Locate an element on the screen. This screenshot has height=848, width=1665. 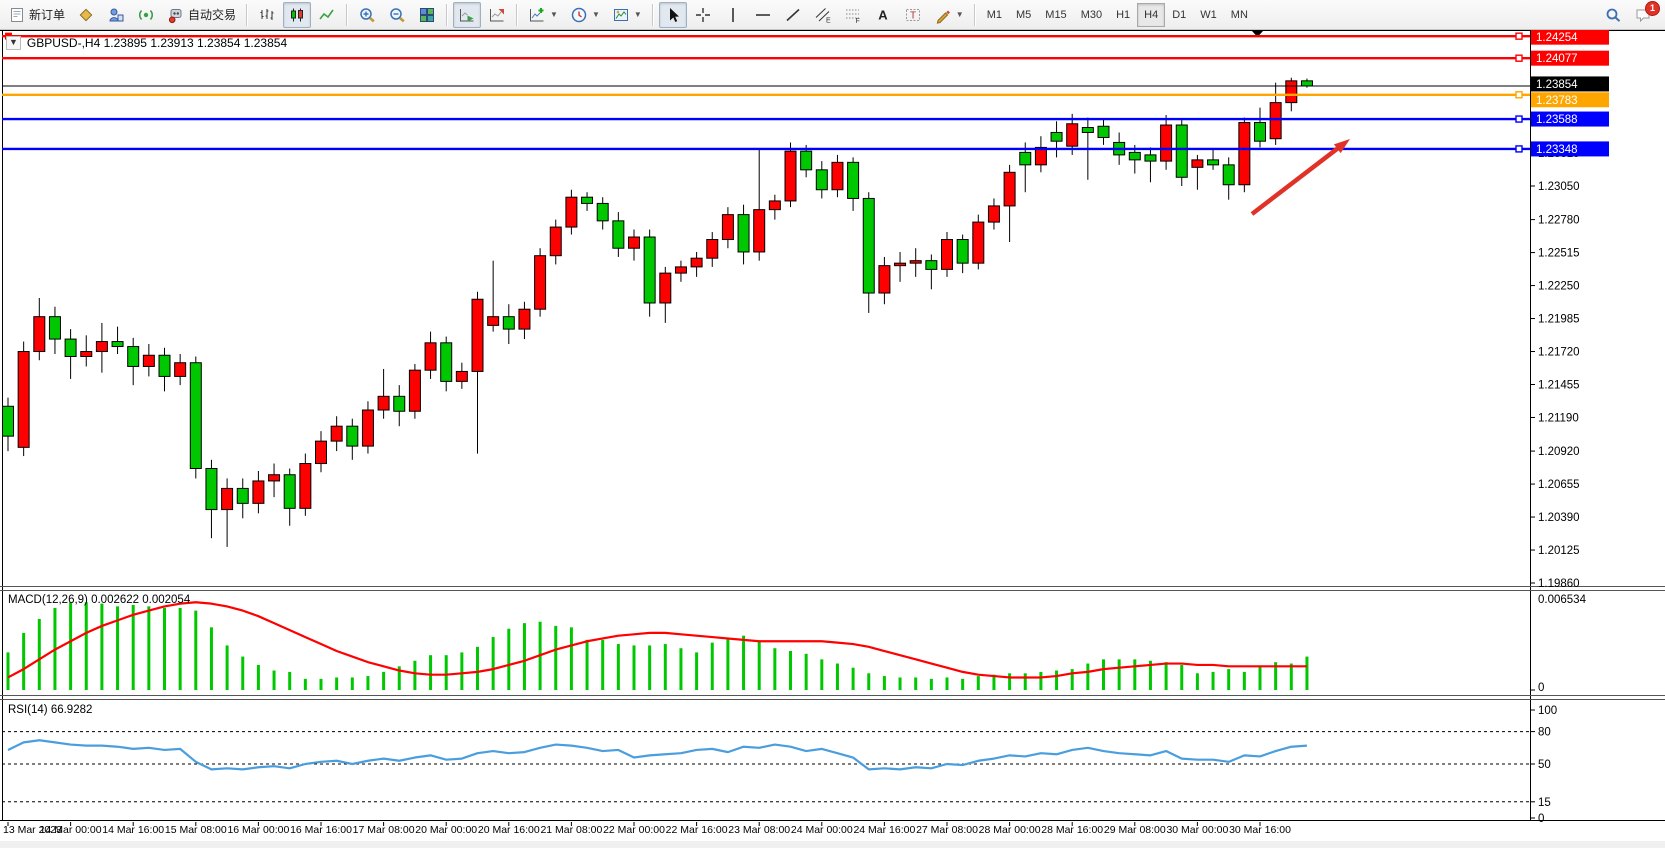
signals-button is located at coordinates (146, 15).